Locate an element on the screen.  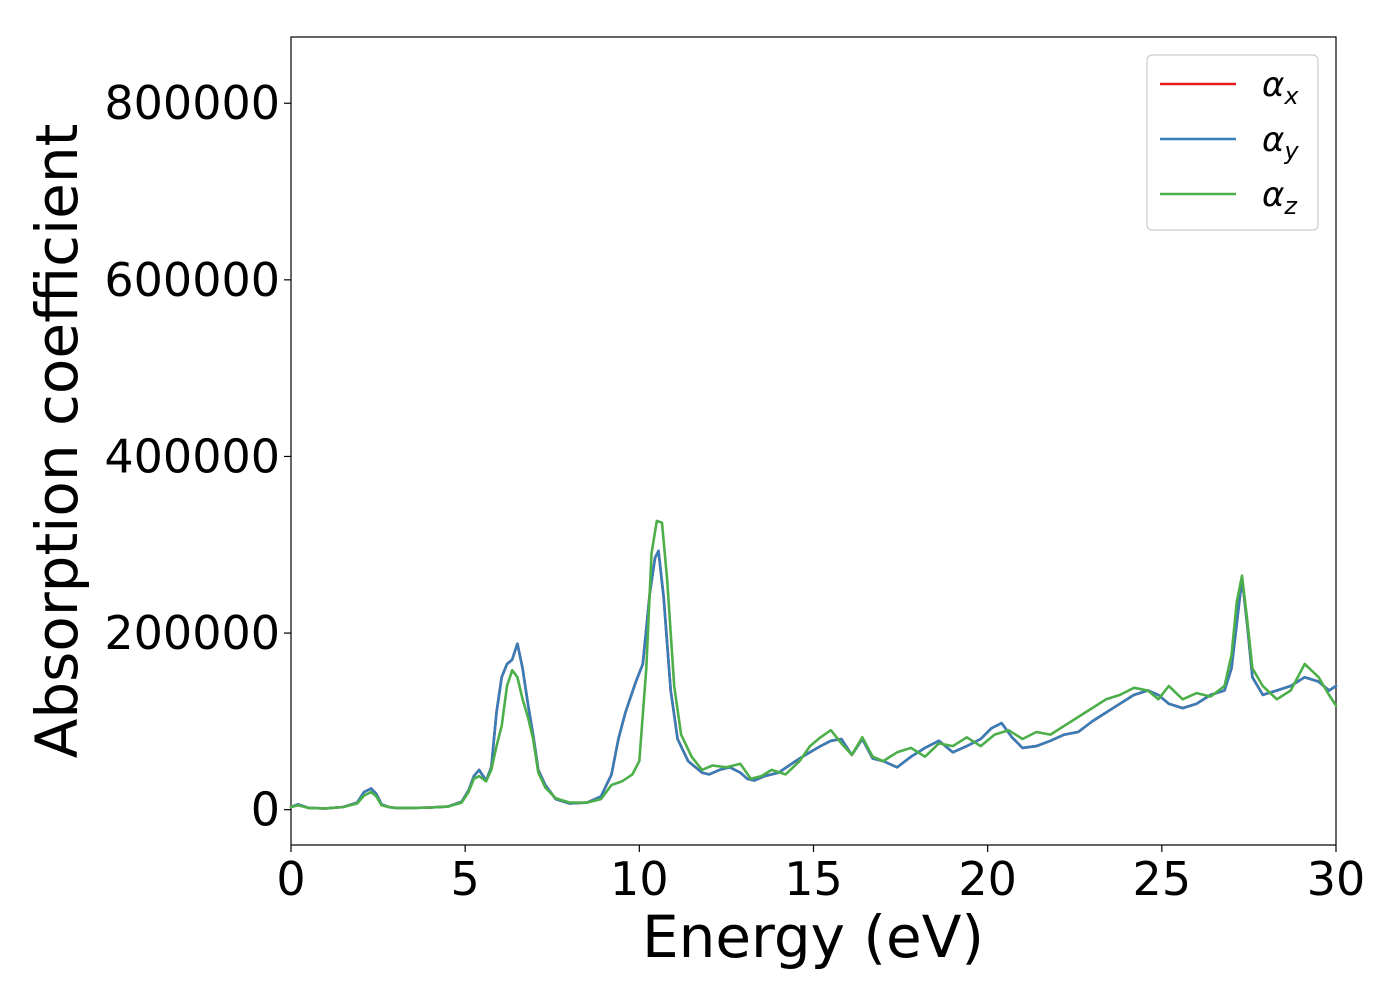
y-tick-label: 600000 is located at coordinates (192, 280).